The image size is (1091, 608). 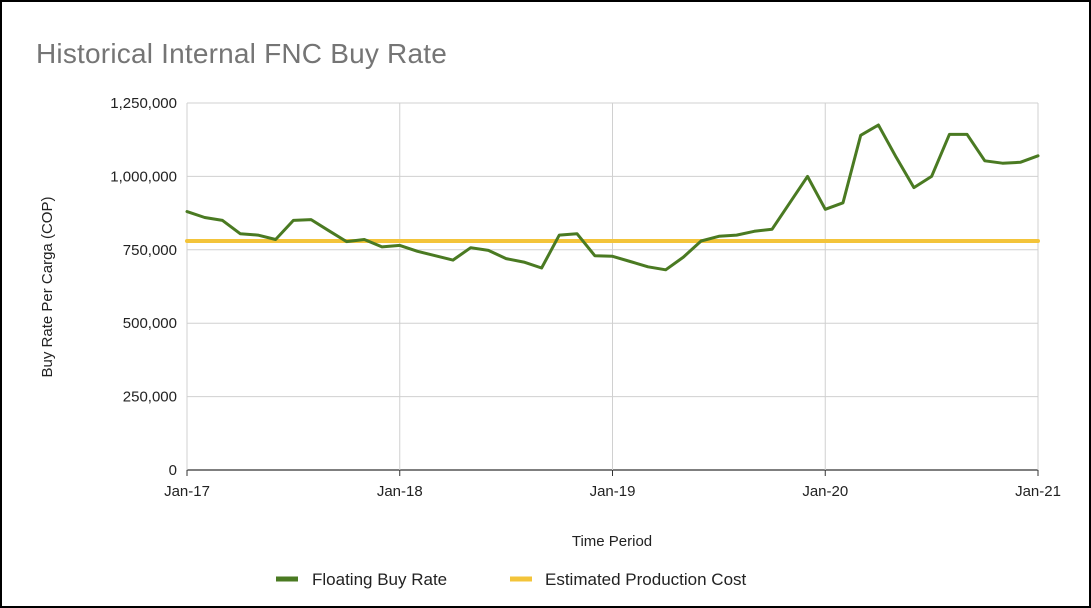 I want to click on y-tick-labels: 0 250,000 500,000 750,000 1,000,000 1,250,000, so click(x=143, y=287).